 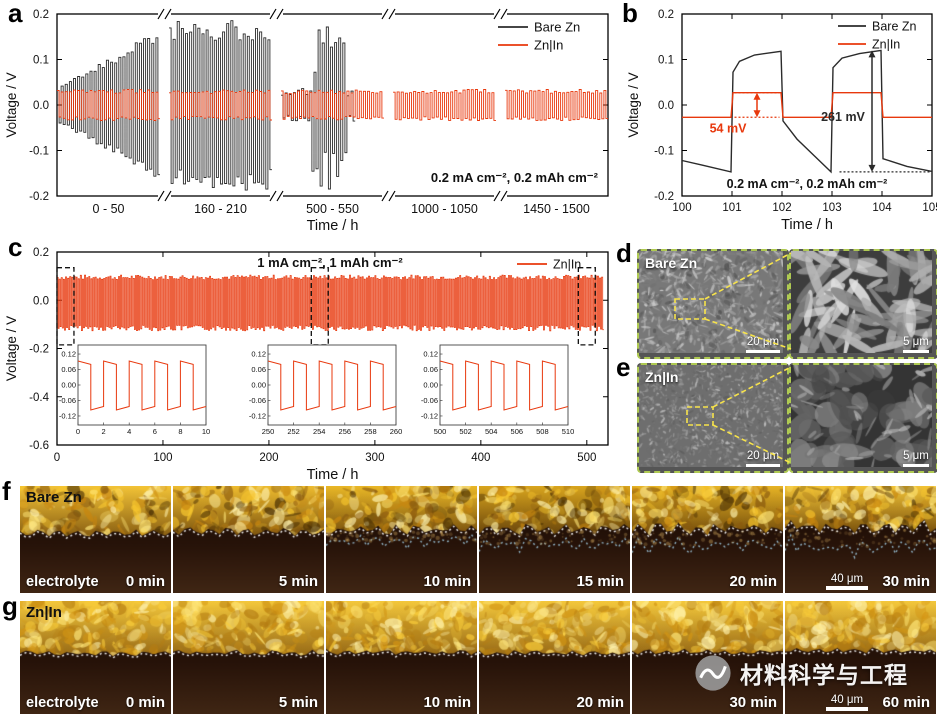 What do you see at coordinates (882, 208) in the screenshot?
I see `svg-text: 104` at bounding box center [882, 208].